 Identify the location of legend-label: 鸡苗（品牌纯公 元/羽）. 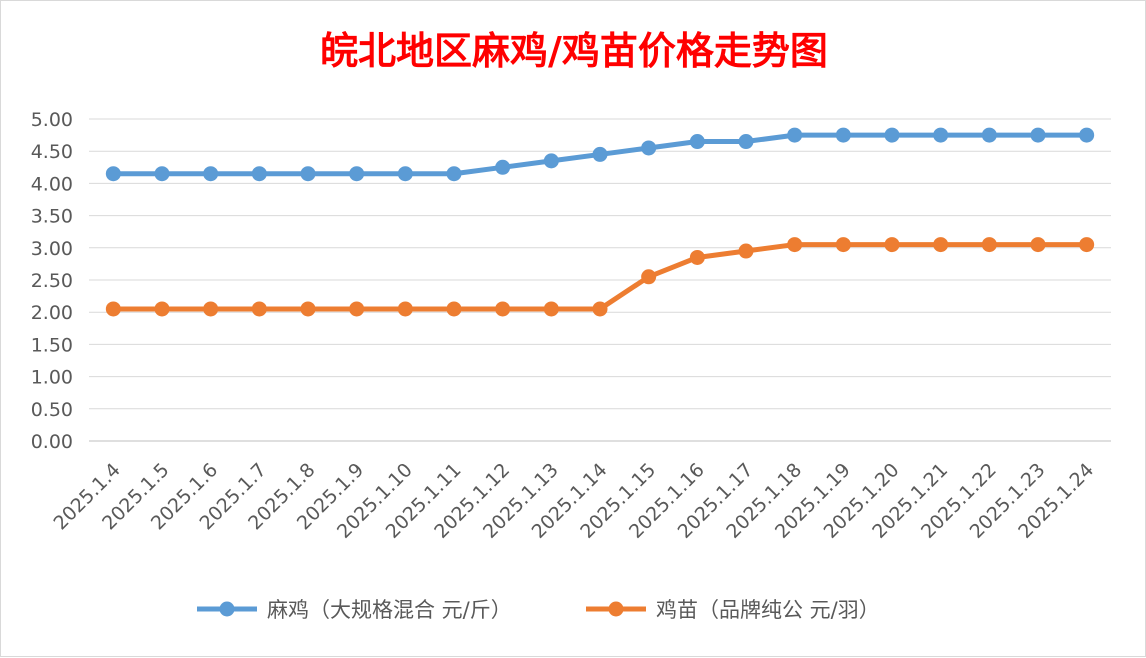
(768, 610).